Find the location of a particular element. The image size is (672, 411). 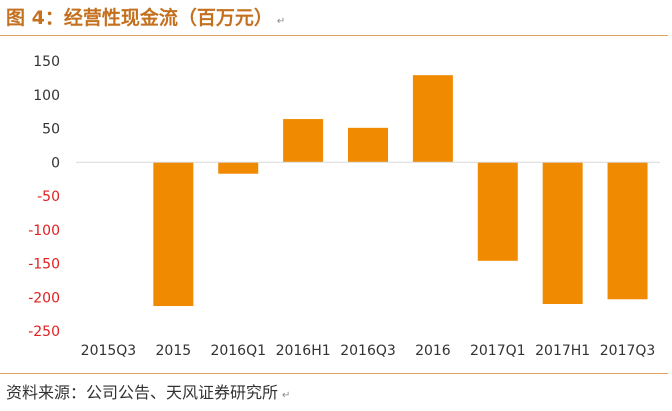

y-tick-label: 100 is located at coordinates (46, 96).